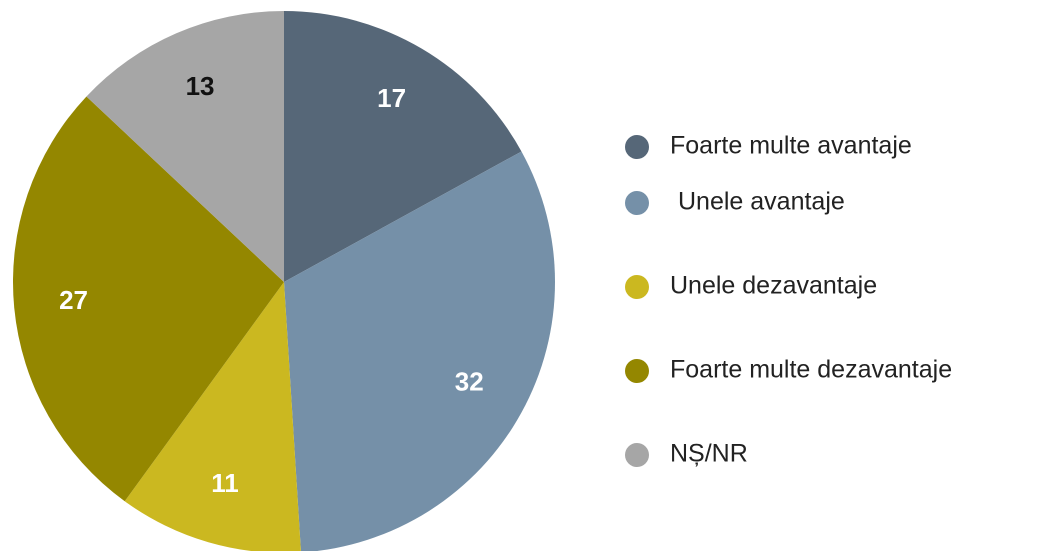 Image resolution: width=1061 pixels, height=551 pixels. Describe the element at coordinates (391, 98) in the screenshot. I see `data-label: 17` at that location.